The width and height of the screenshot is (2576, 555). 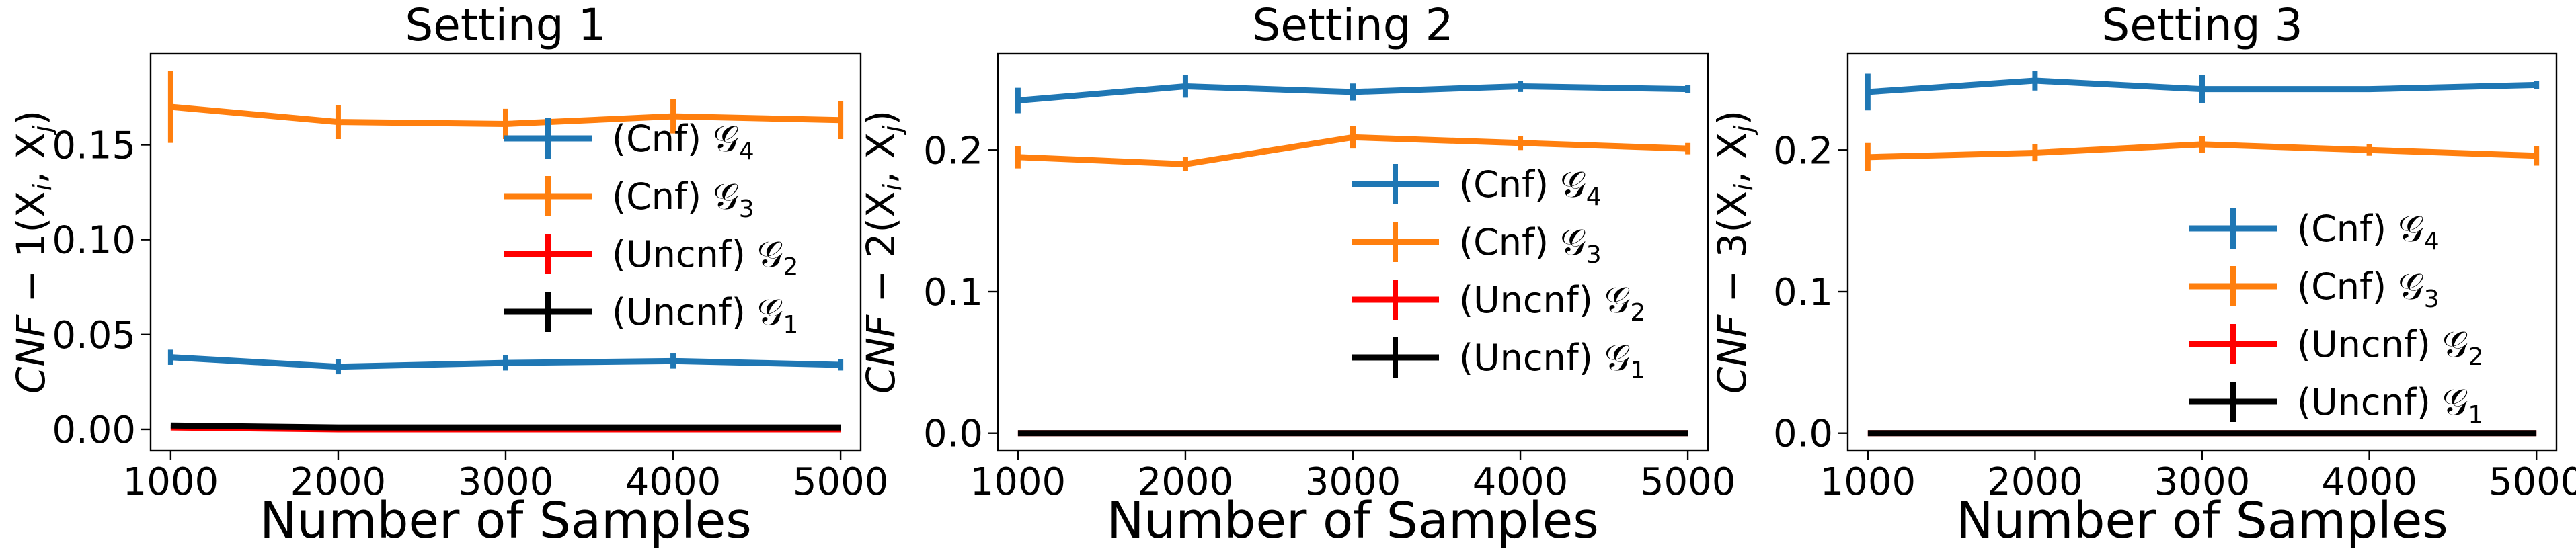 What do you see at coordinates (506, 25) in the screenshot?
I see `chart-title: Setting 1` at bounding box center [506, 25].